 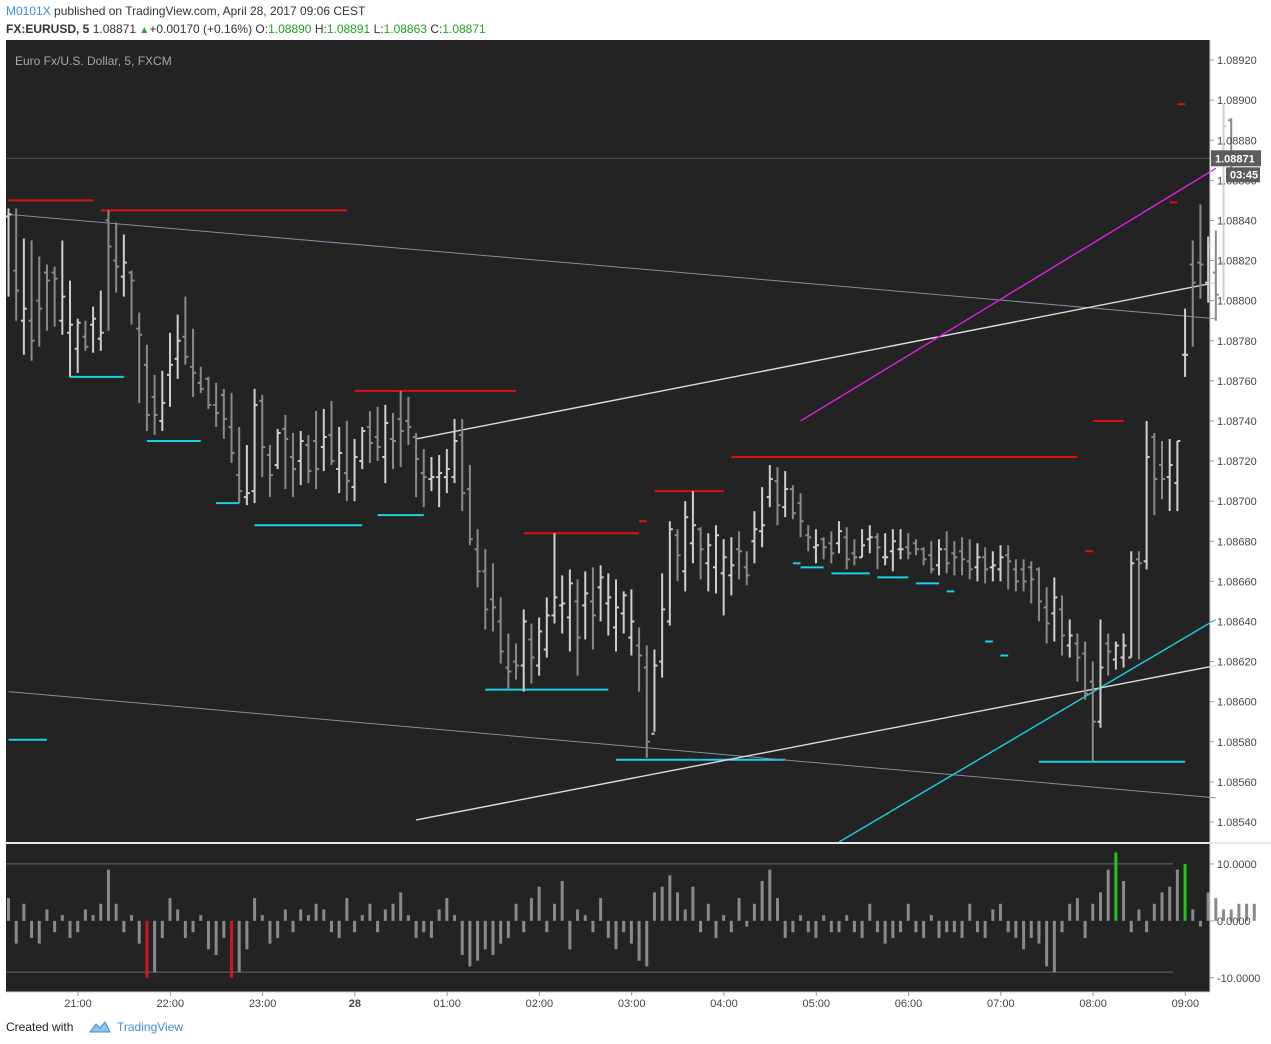 What do you see at coordinates (632, 1004) in the screenshot?
I see `time-tick-label: 03:00` at bounding box center [632, 1004].